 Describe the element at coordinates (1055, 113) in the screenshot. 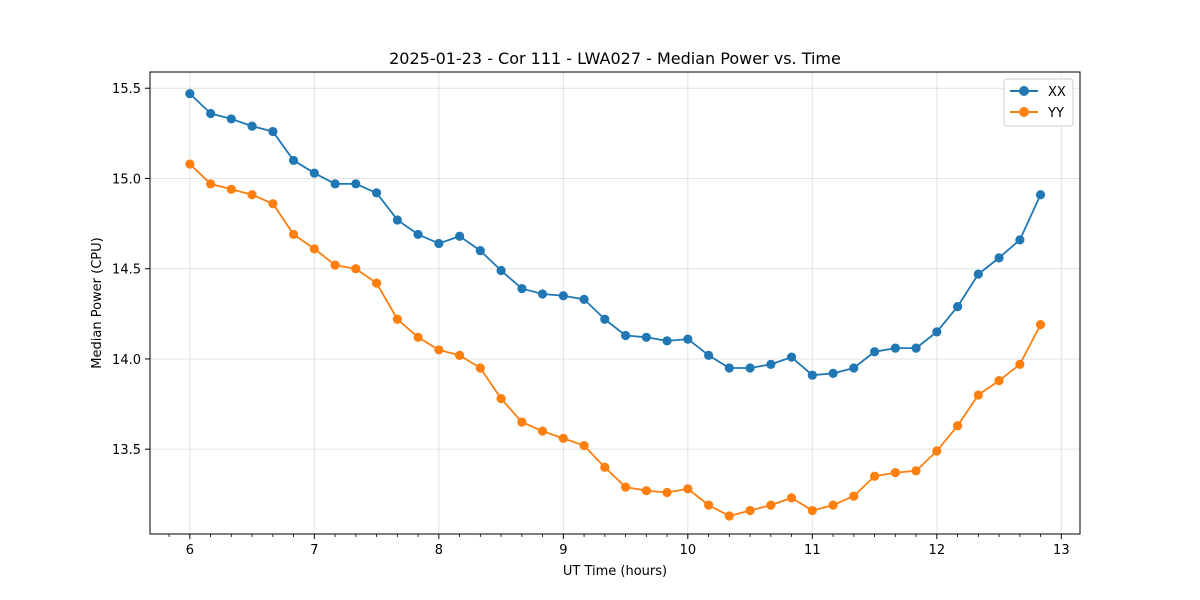

I see `legend-label-yy: YY` at that location.